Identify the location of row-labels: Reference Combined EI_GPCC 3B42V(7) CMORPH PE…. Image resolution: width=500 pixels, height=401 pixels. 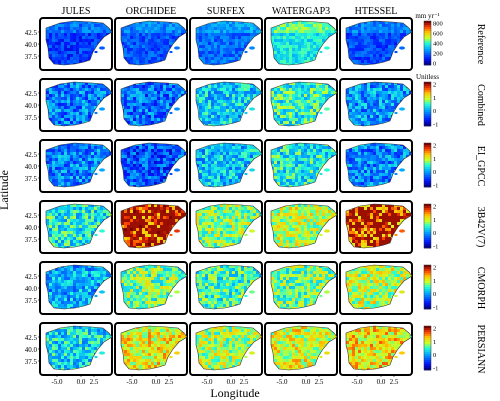
(480, 199).